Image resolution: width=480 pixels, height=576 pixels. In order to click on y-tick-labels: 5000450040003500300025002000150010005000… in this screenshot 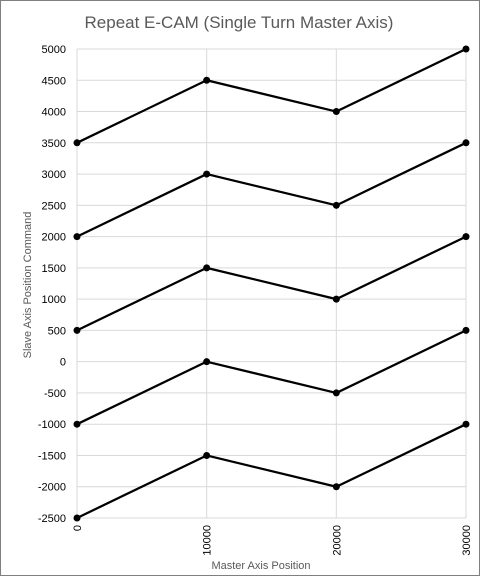, I will do `click(52, 284)`.